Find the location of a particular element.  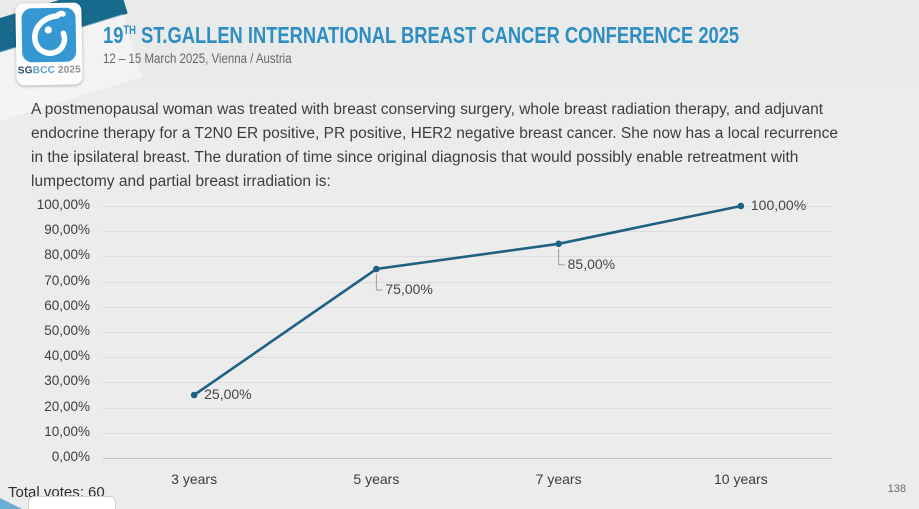

y-axis-label: 30,00% is located at coordinates (67, 381).